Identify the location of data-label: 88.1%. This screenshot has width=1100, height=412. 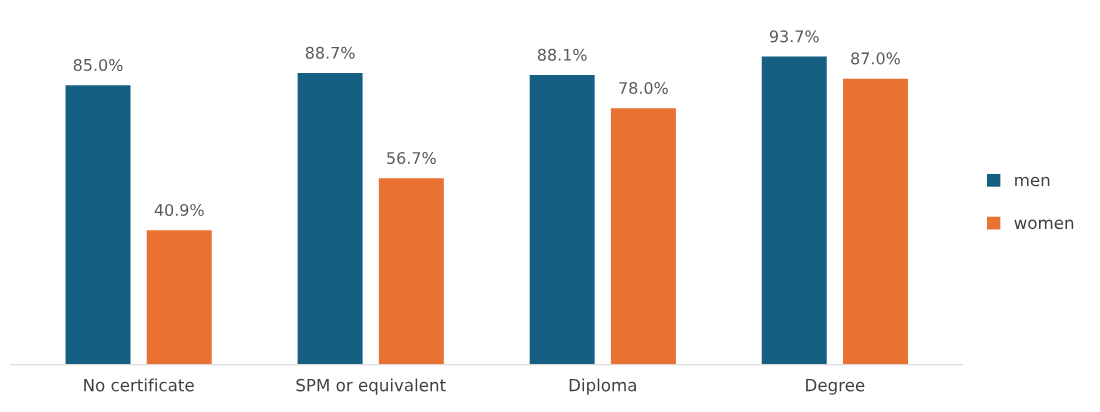
(562, 54).